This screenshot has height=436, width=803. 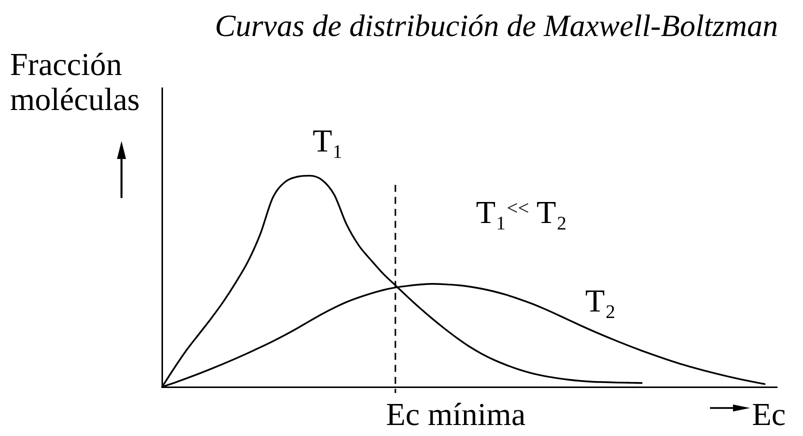 What do you see at coordinates (600, 300) in the screenshot?
I see `series-label: T₂` at bounding box center [600, 300].